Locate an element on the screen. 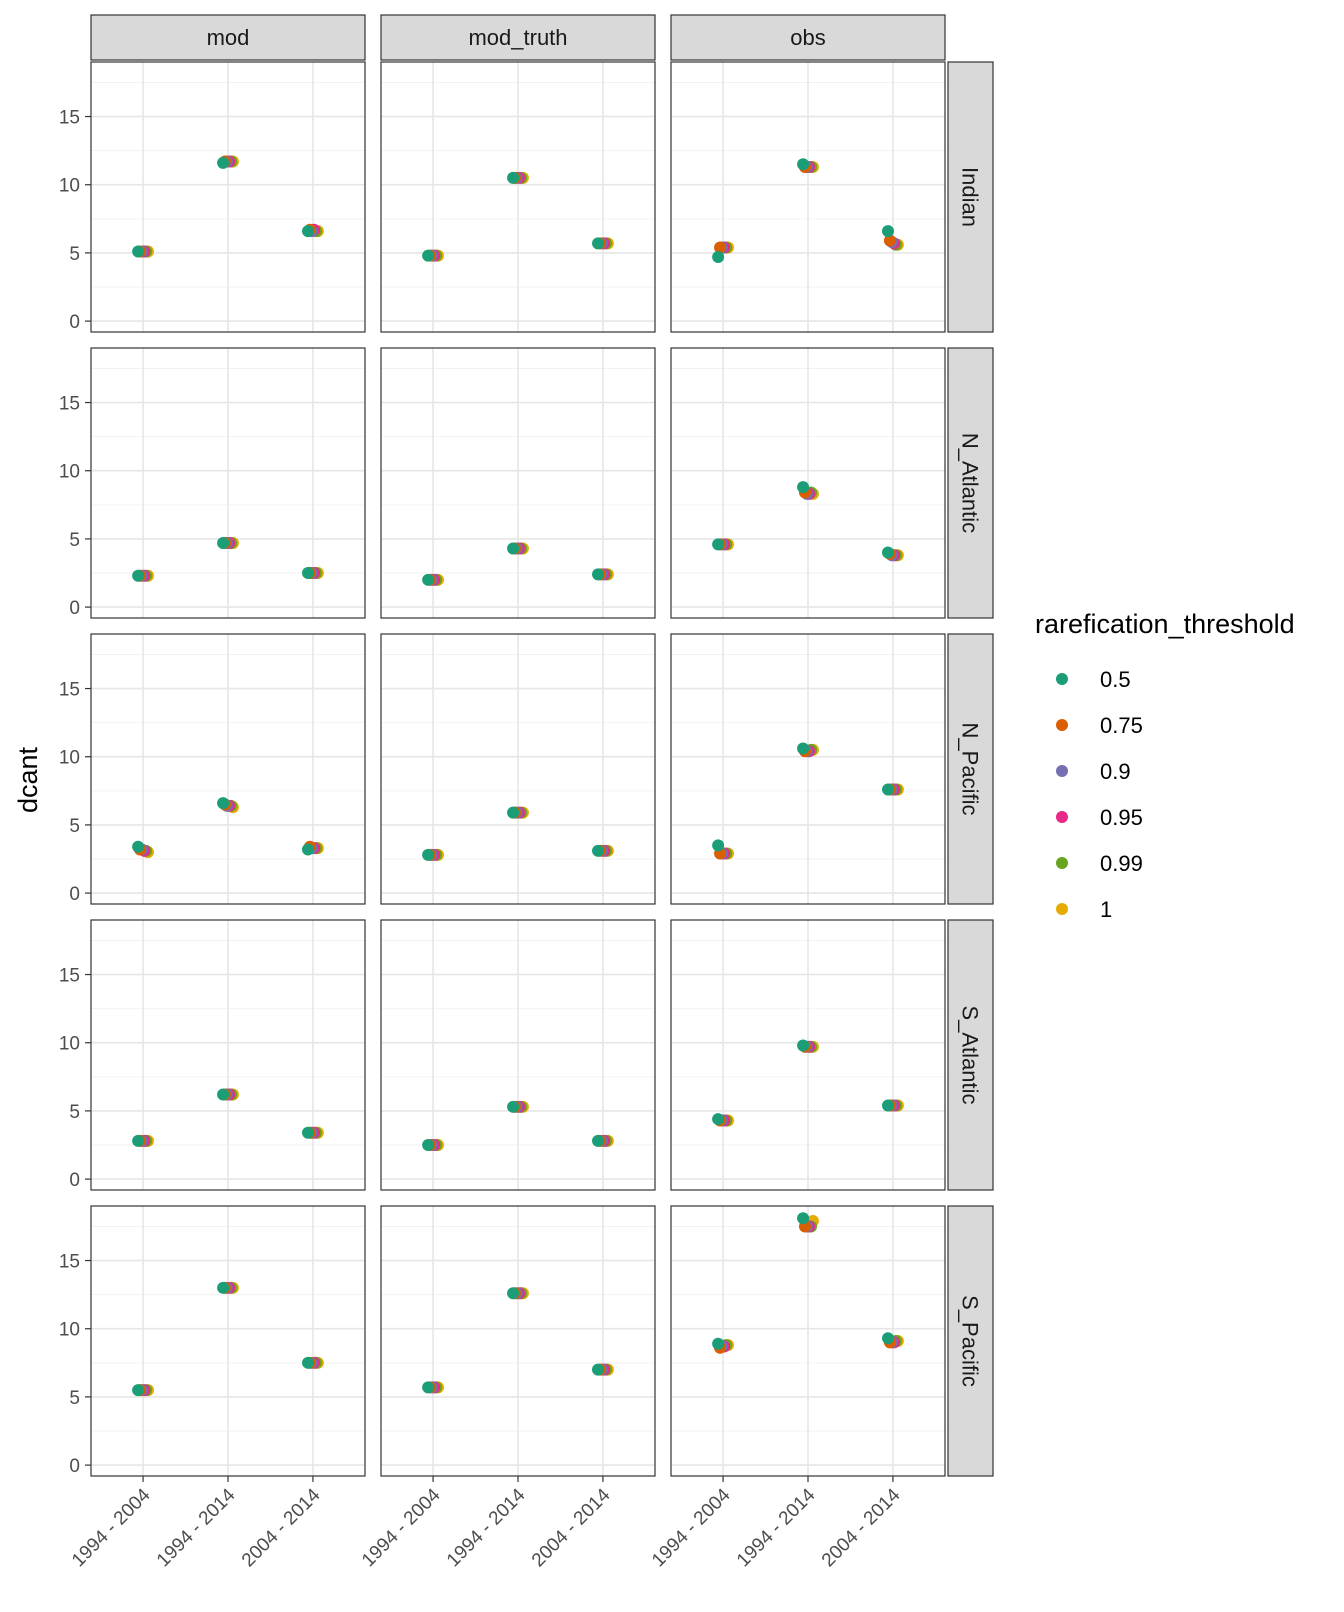 The image size is (1344, 1612). legend-label-0.99: 0.99 is located at coordinates (1121, 863).